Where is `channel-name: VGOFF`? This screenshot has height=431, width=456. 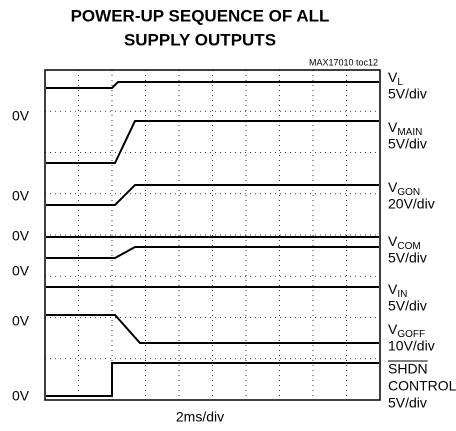 channel-name: VGOFF is located at coordinates (406, 330).